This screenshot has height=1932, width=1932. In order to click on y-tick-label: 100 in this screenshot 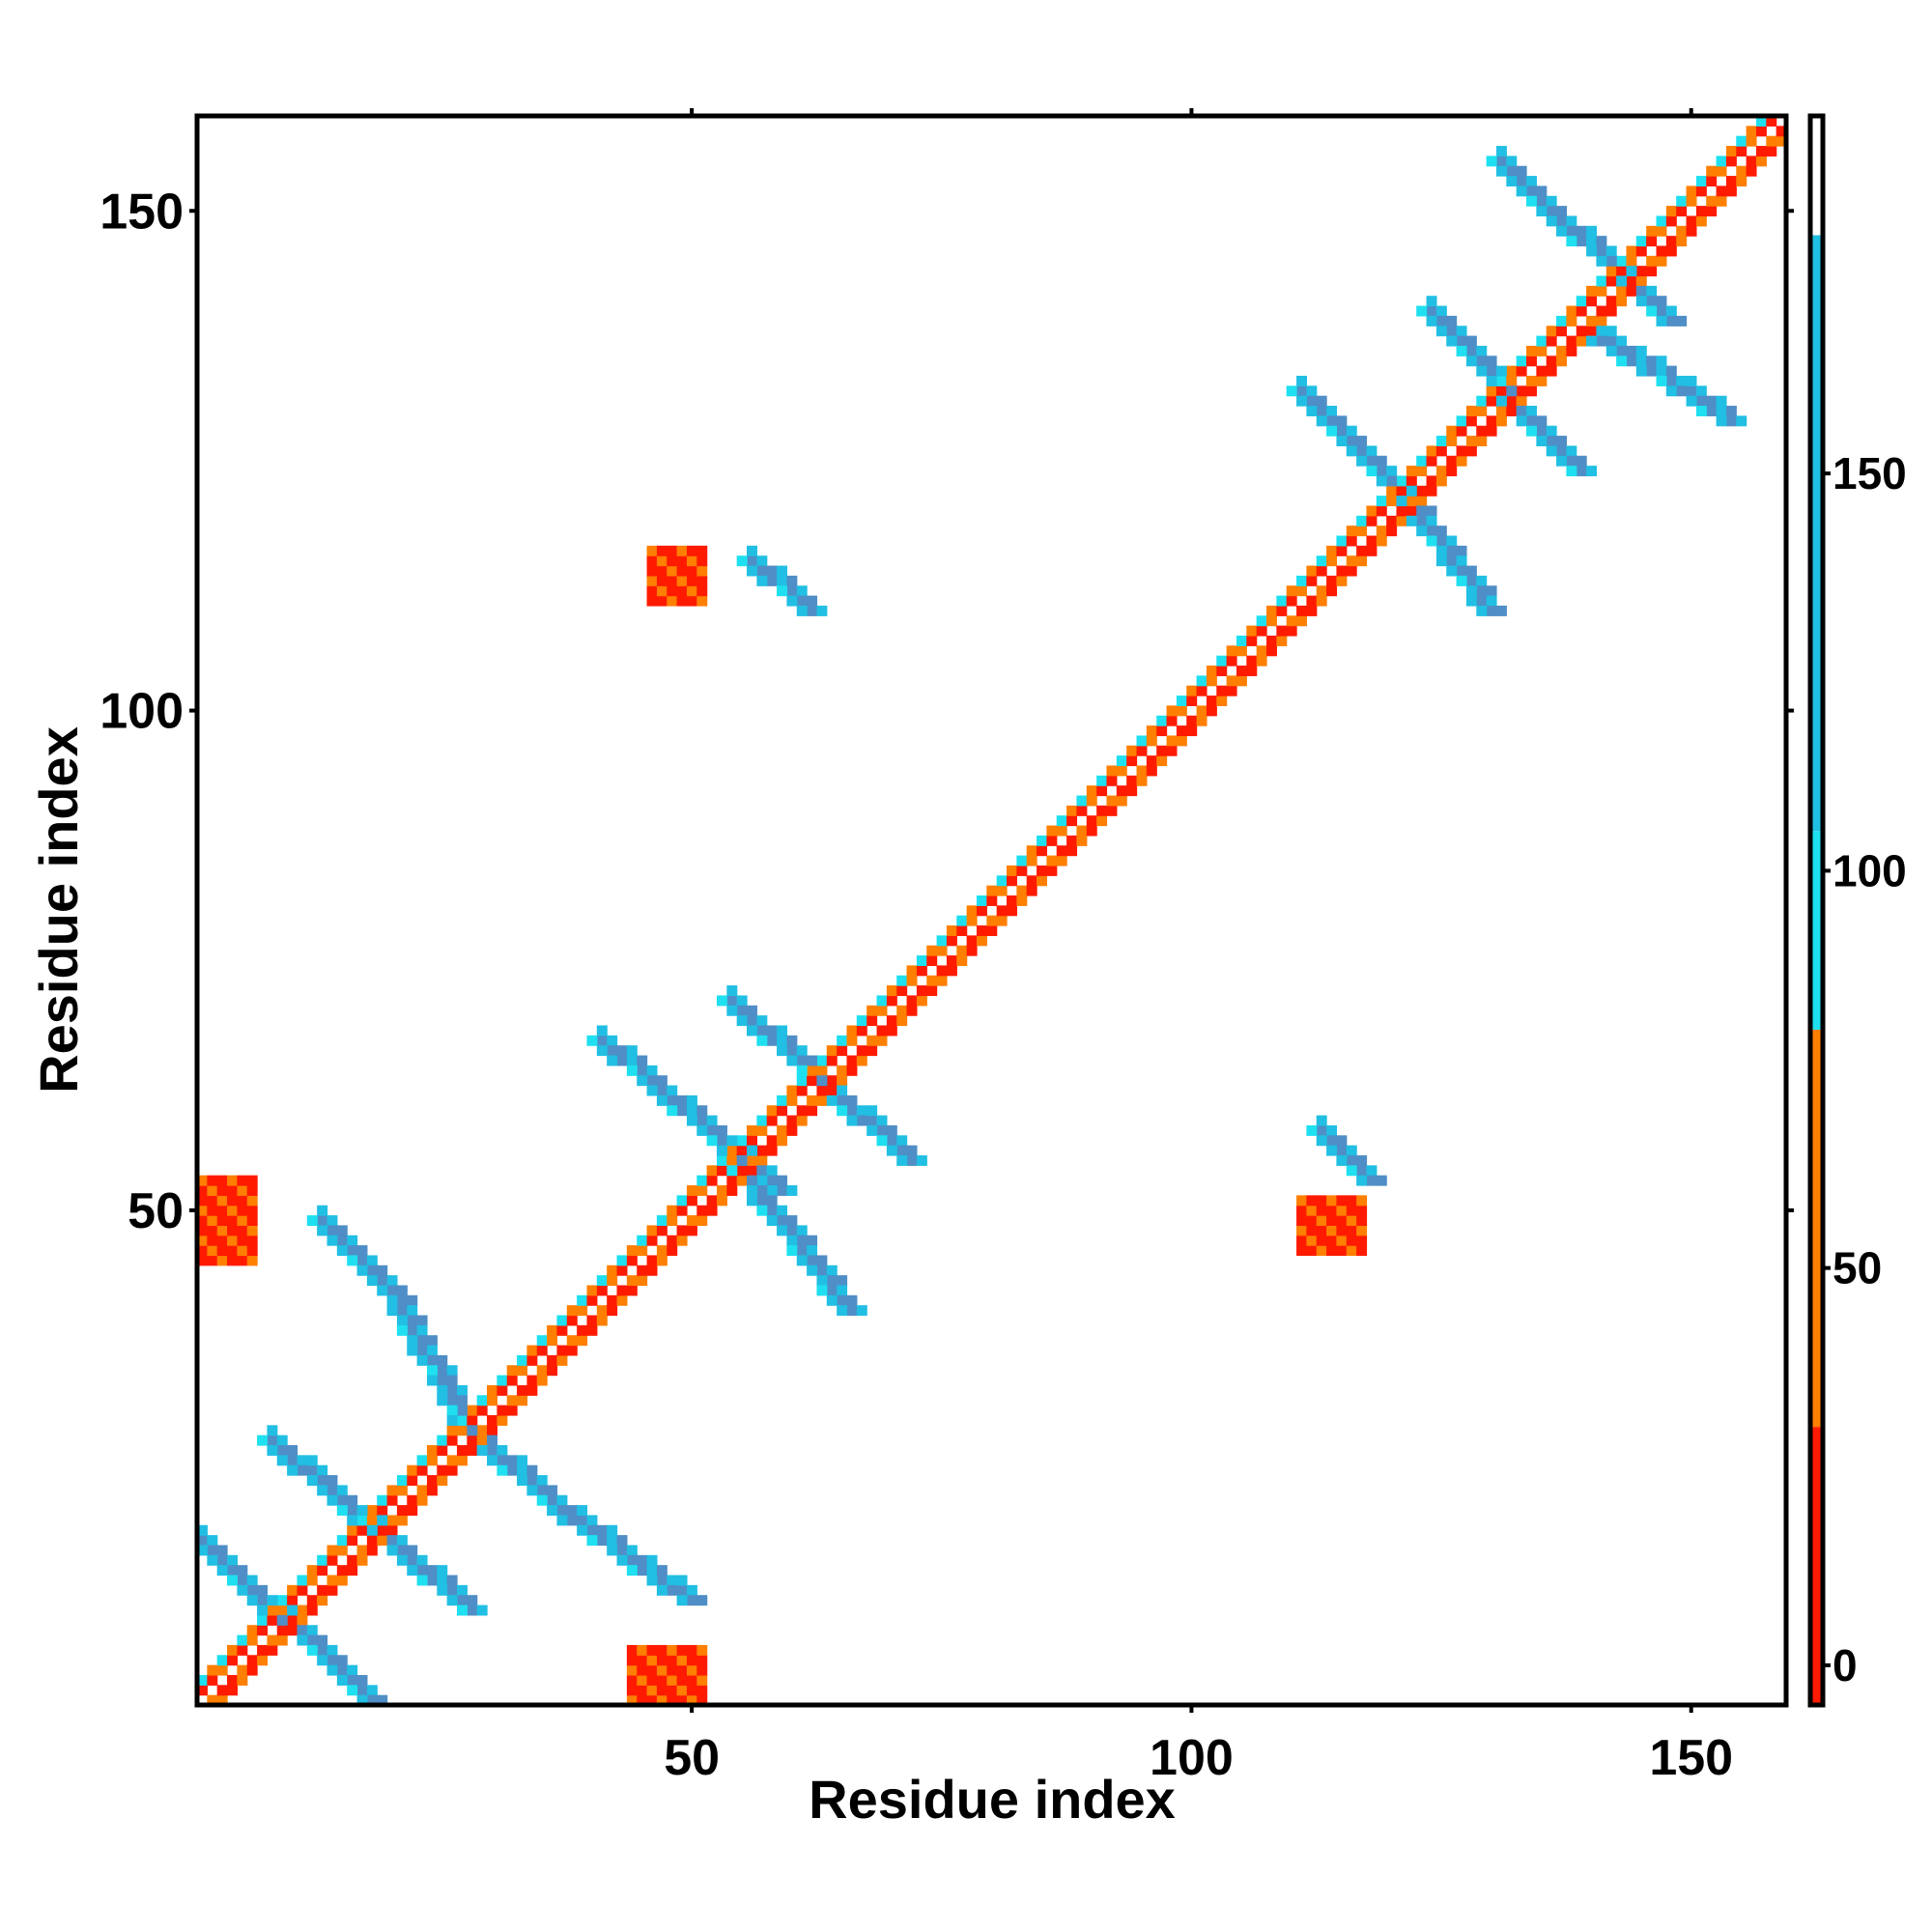, I will do `click(141, 712)`.